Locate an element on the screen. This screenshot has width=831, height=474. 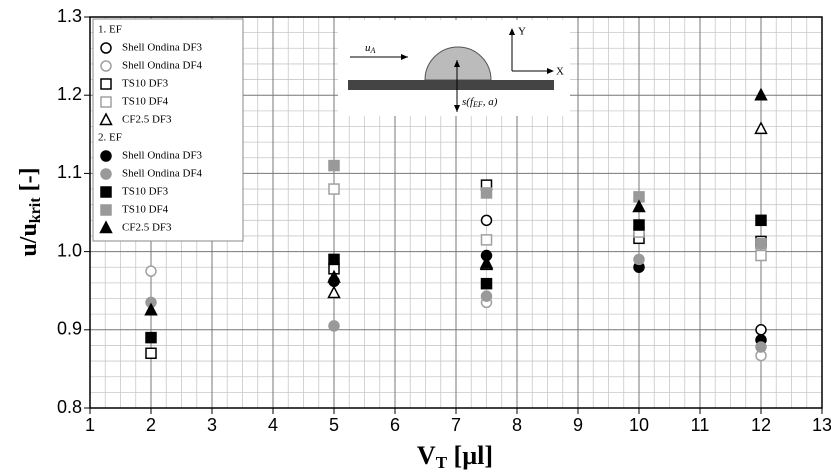
y-axis-title: u/ukrit [-] is located at coordinates (30, 211).